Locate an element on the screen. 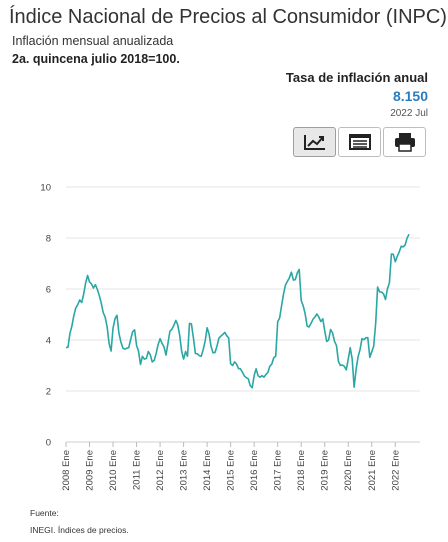  source-text: INEGI. Índices de precios. is located at coordinates (79, 530).